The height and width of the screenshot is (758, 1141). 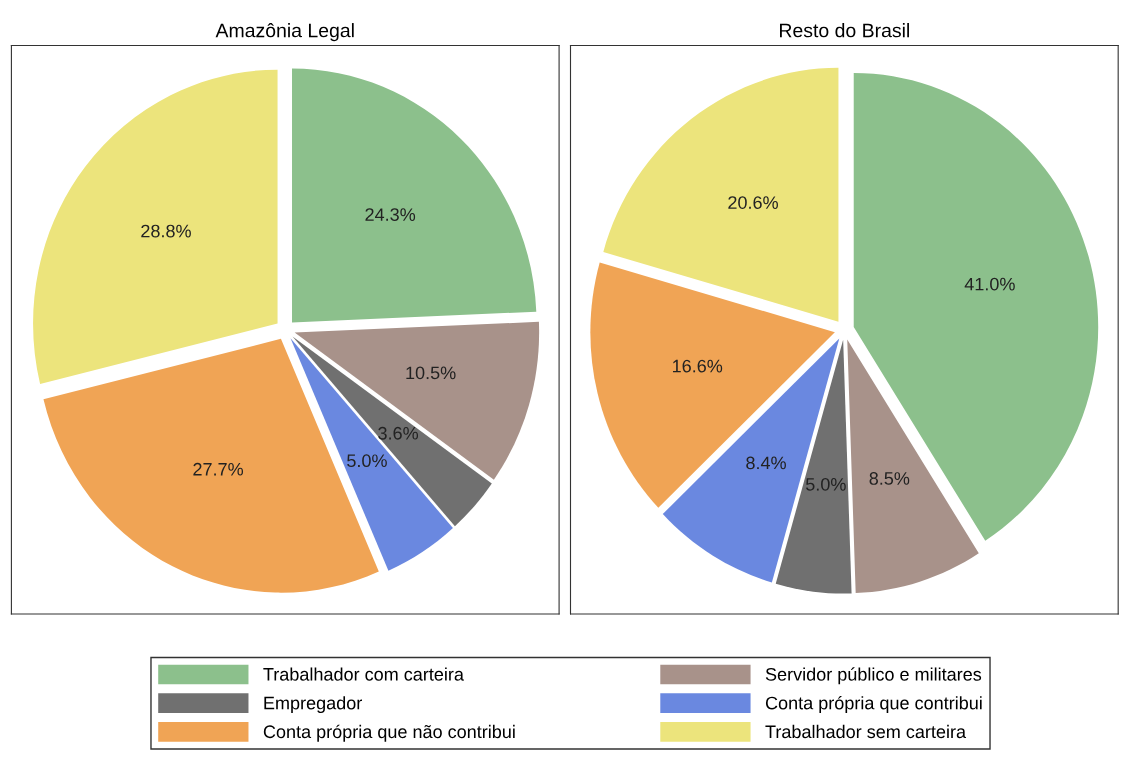 I want to click on legend-label: Servidor público e militares, so click(x=873, y=676).